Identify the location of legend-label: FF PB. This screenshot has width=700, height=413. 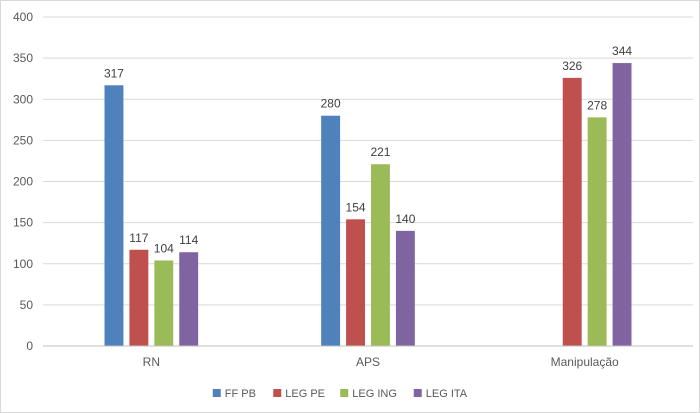
(240, 394).